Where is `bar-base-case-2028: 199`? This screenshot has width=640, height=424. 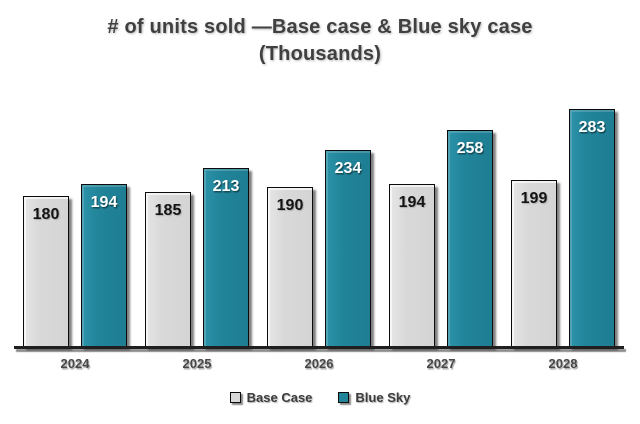
bar-base-case-2028: 199 is located at coordinates (534, 263).